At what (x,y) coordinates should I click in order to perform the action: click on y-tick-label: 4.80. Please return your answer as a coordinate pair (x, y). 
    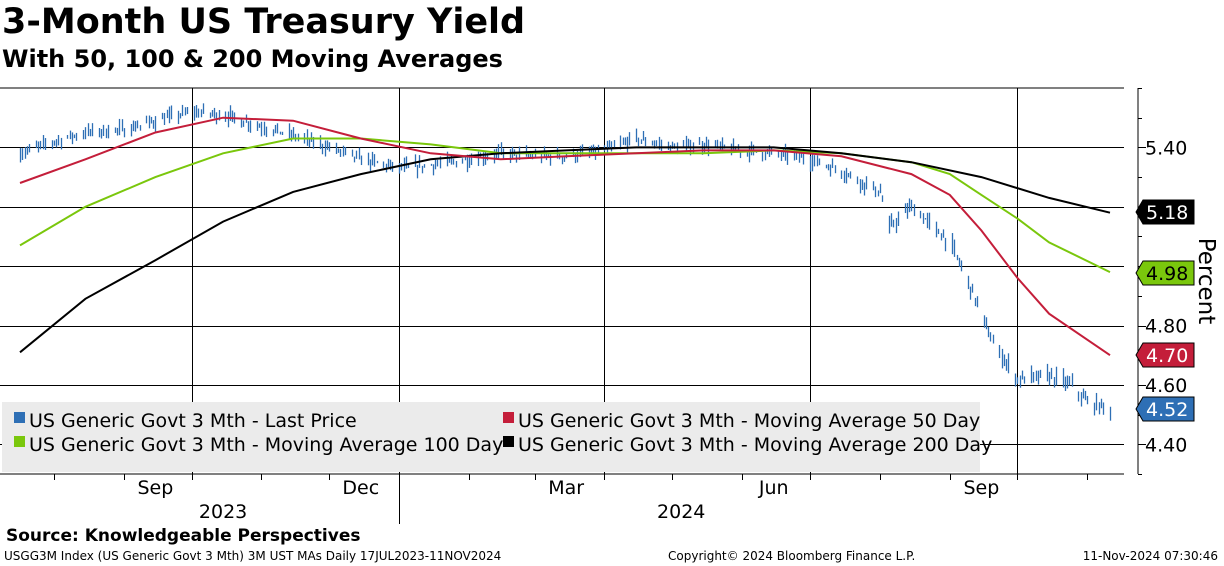
    Looking at the image, I should click on (1166, 327).